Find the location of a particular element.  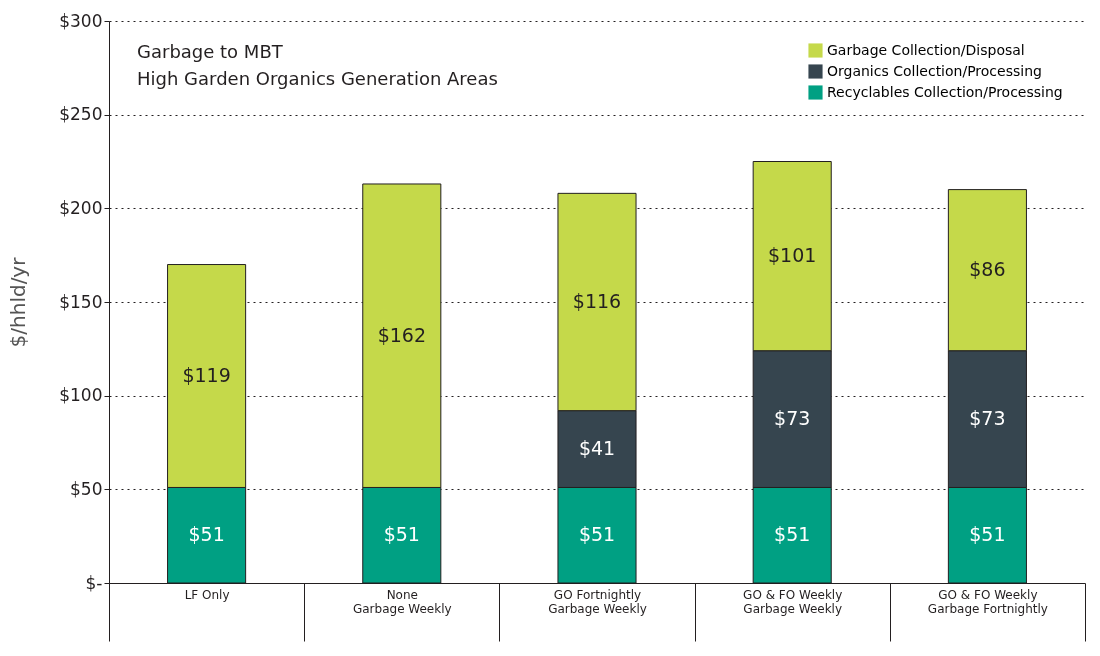

y-tick-label: $100 is located at coordinates (81, 395).